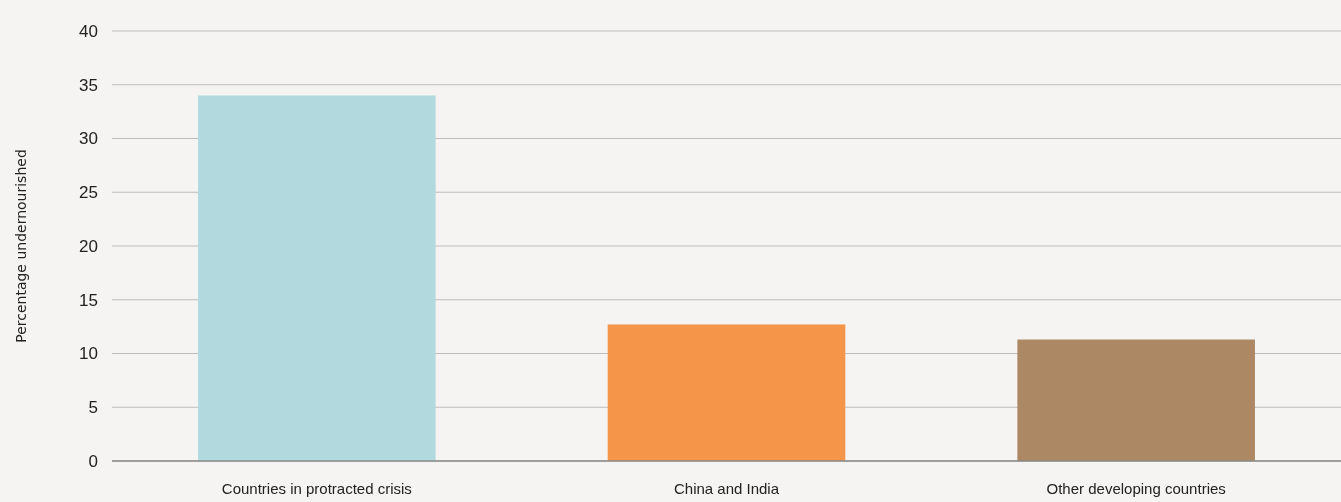 The height and width of the screenshot is (502, 1341). I want to click on y-tick-label: 40, so click(88, 31).